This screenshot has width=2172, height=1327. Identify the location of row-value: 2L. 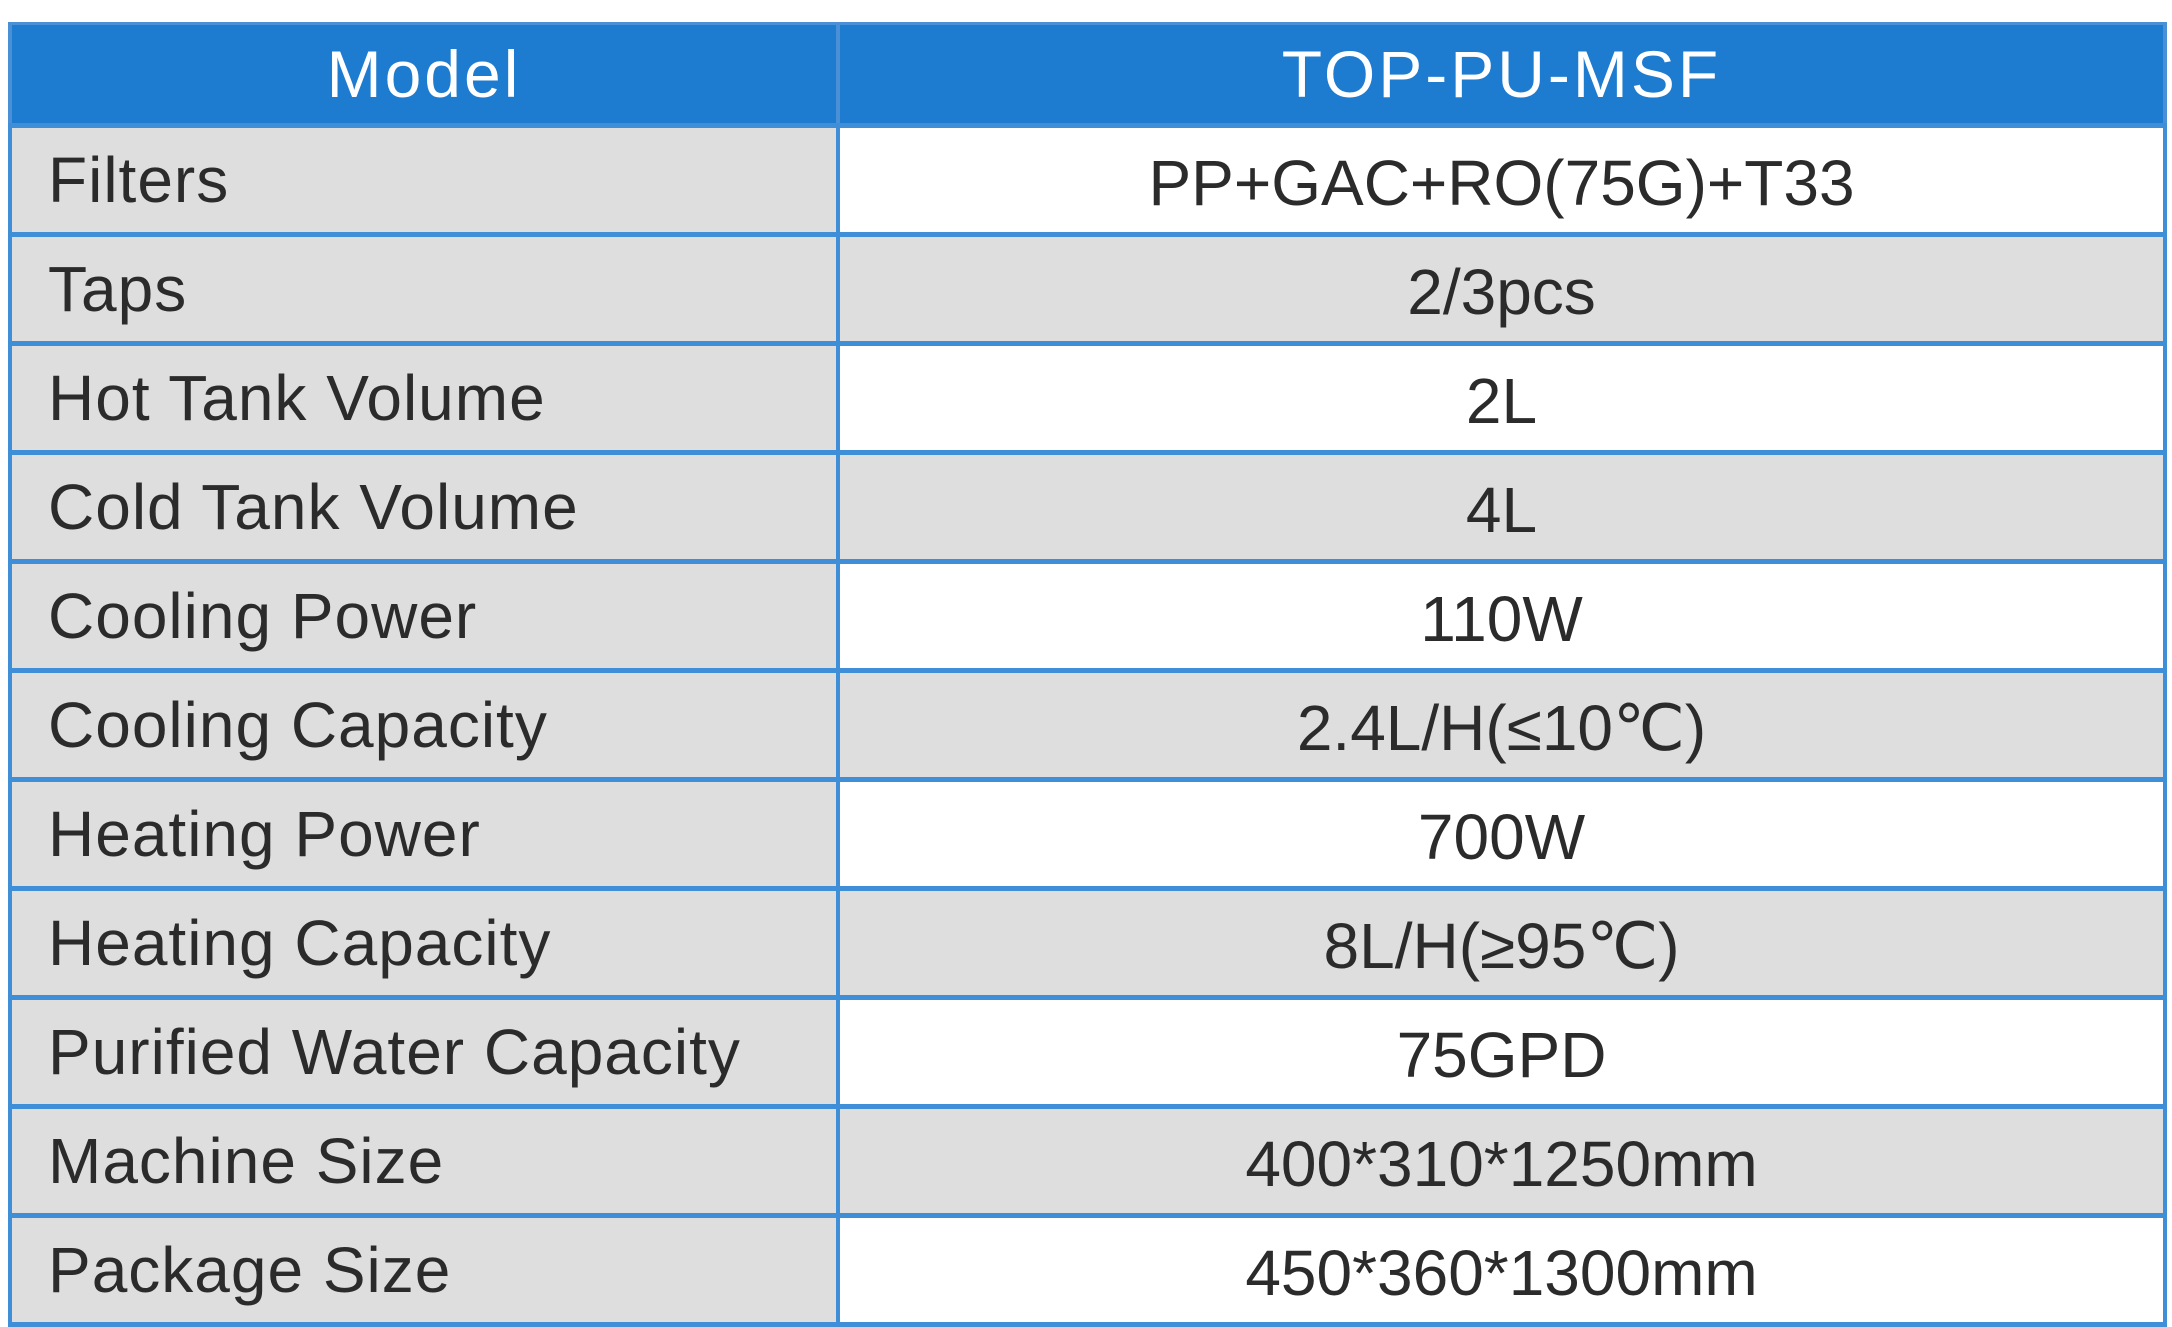
(1501, 398).